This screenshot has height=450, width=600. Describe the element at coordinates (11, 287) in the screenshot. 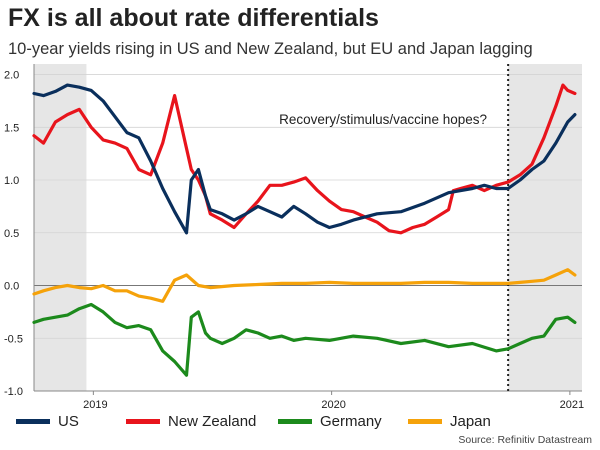

I see `y-tick-label: 0.0` at that location.